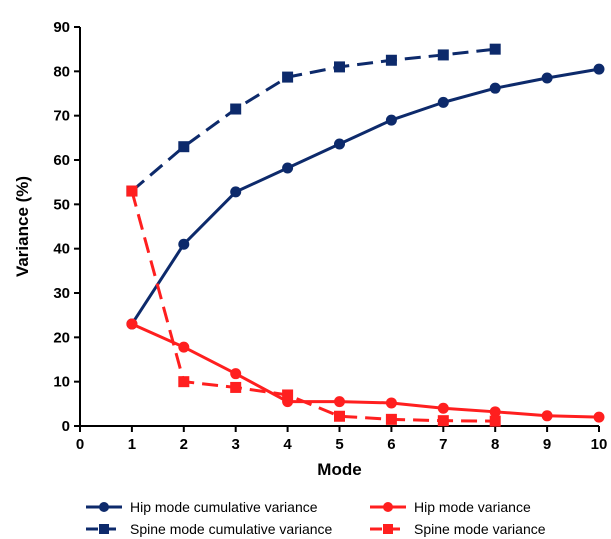 The width and height of the screenshot is (611, 539). I want to click on y-tick-label: 40, so click(61, 249).